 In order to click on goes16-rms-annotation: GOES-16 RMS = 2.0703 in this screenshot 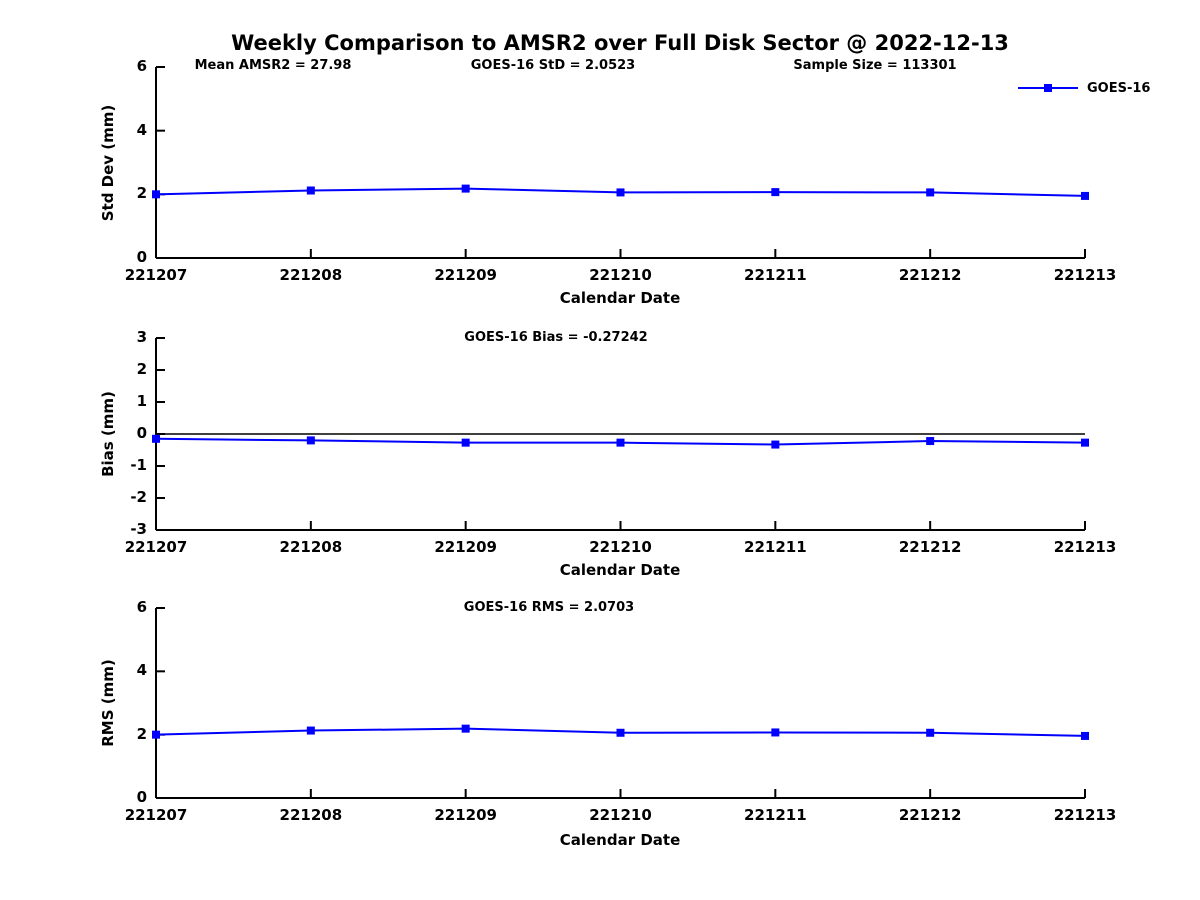, I will do `click(549, 607)`.